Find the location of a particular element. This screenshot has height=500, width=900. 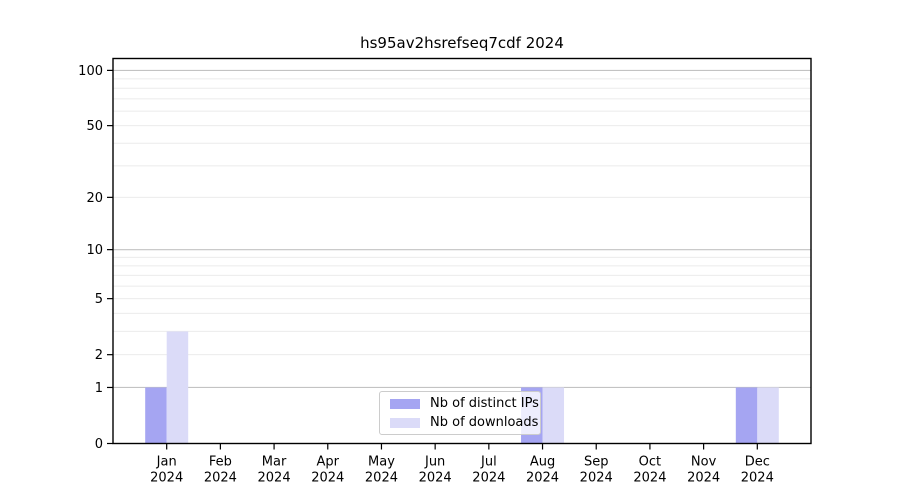

legend-label-downloads: Nb of downloads is located at coordinates (484, 422).